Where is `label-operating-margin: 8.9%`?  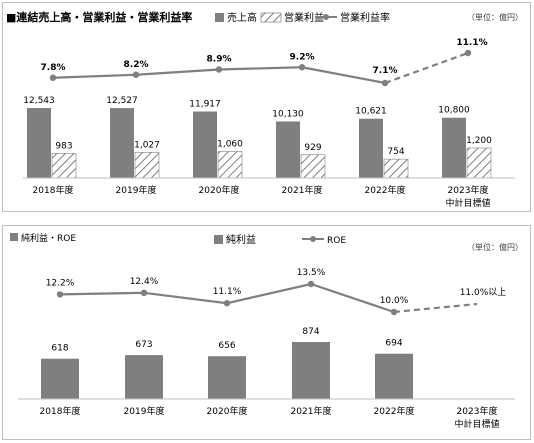
label-operating-margin: 8.9% is located at coordinates (219, 60).